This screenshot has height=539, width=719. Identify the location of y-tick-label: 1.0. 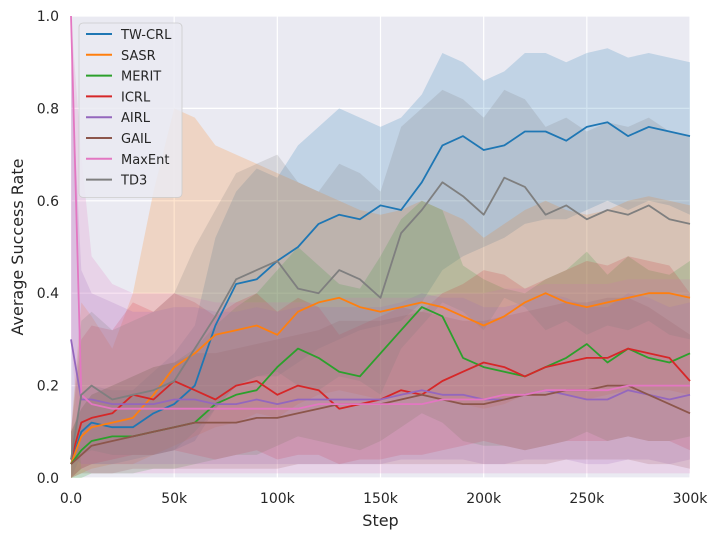
(48, 17).